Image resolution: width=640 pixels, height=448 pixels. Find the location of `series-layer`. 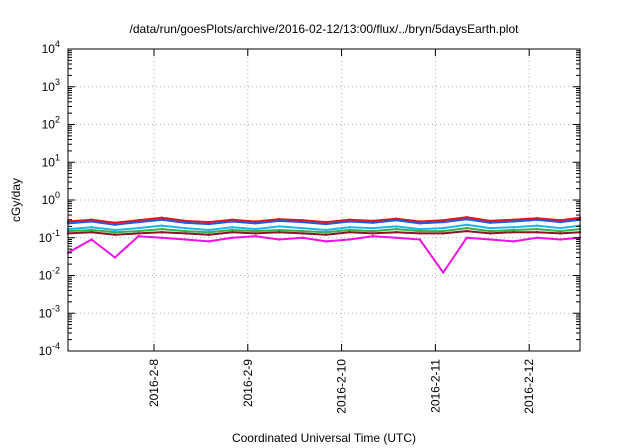

series-layer is located at coordinates (324, 245).